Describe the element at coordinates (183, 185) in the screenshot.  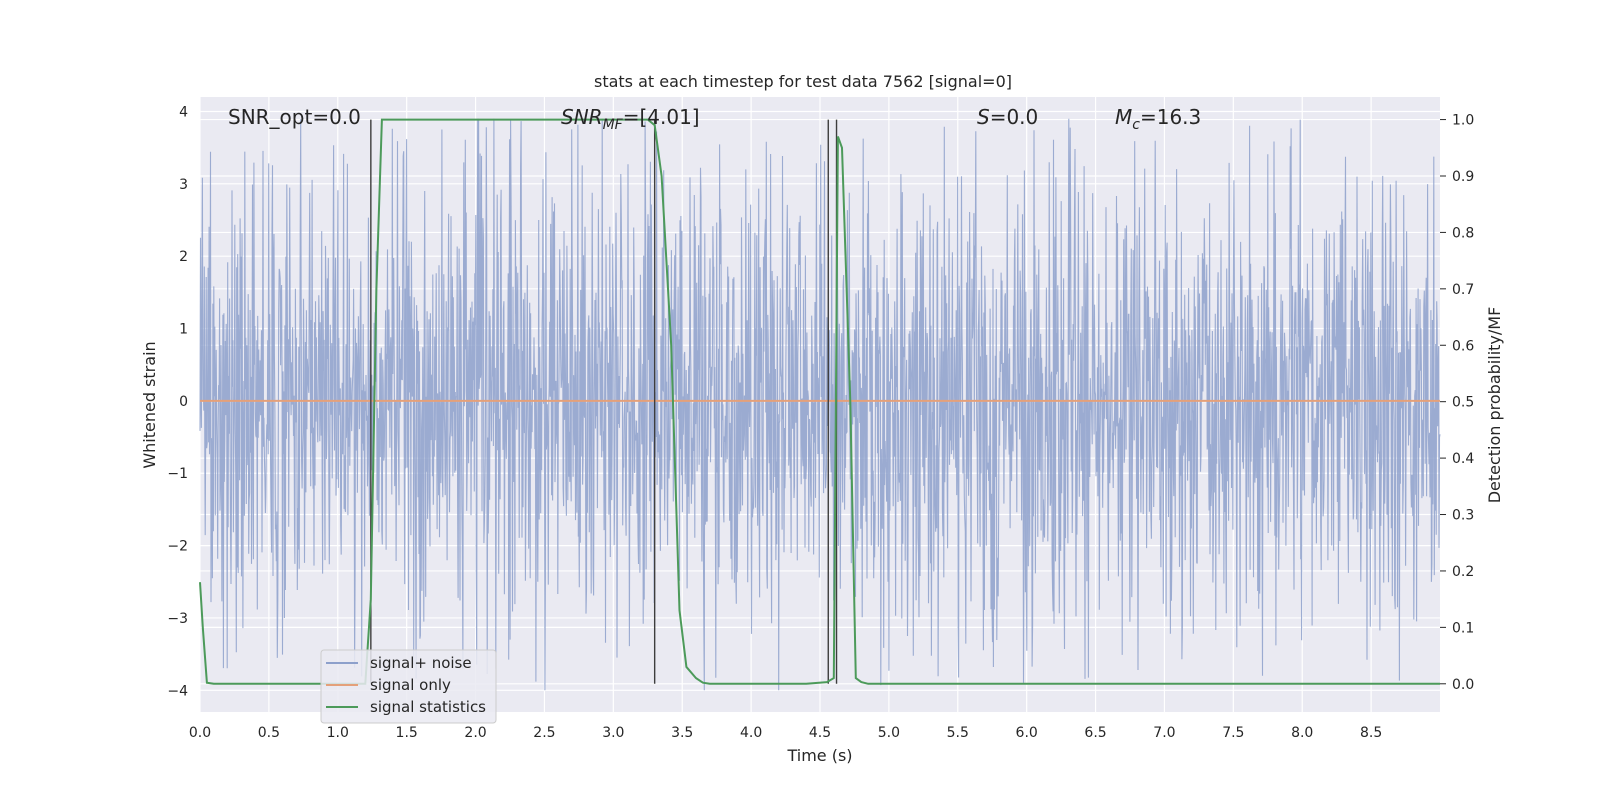
I see `y-tick-label-left: 3` at that location.